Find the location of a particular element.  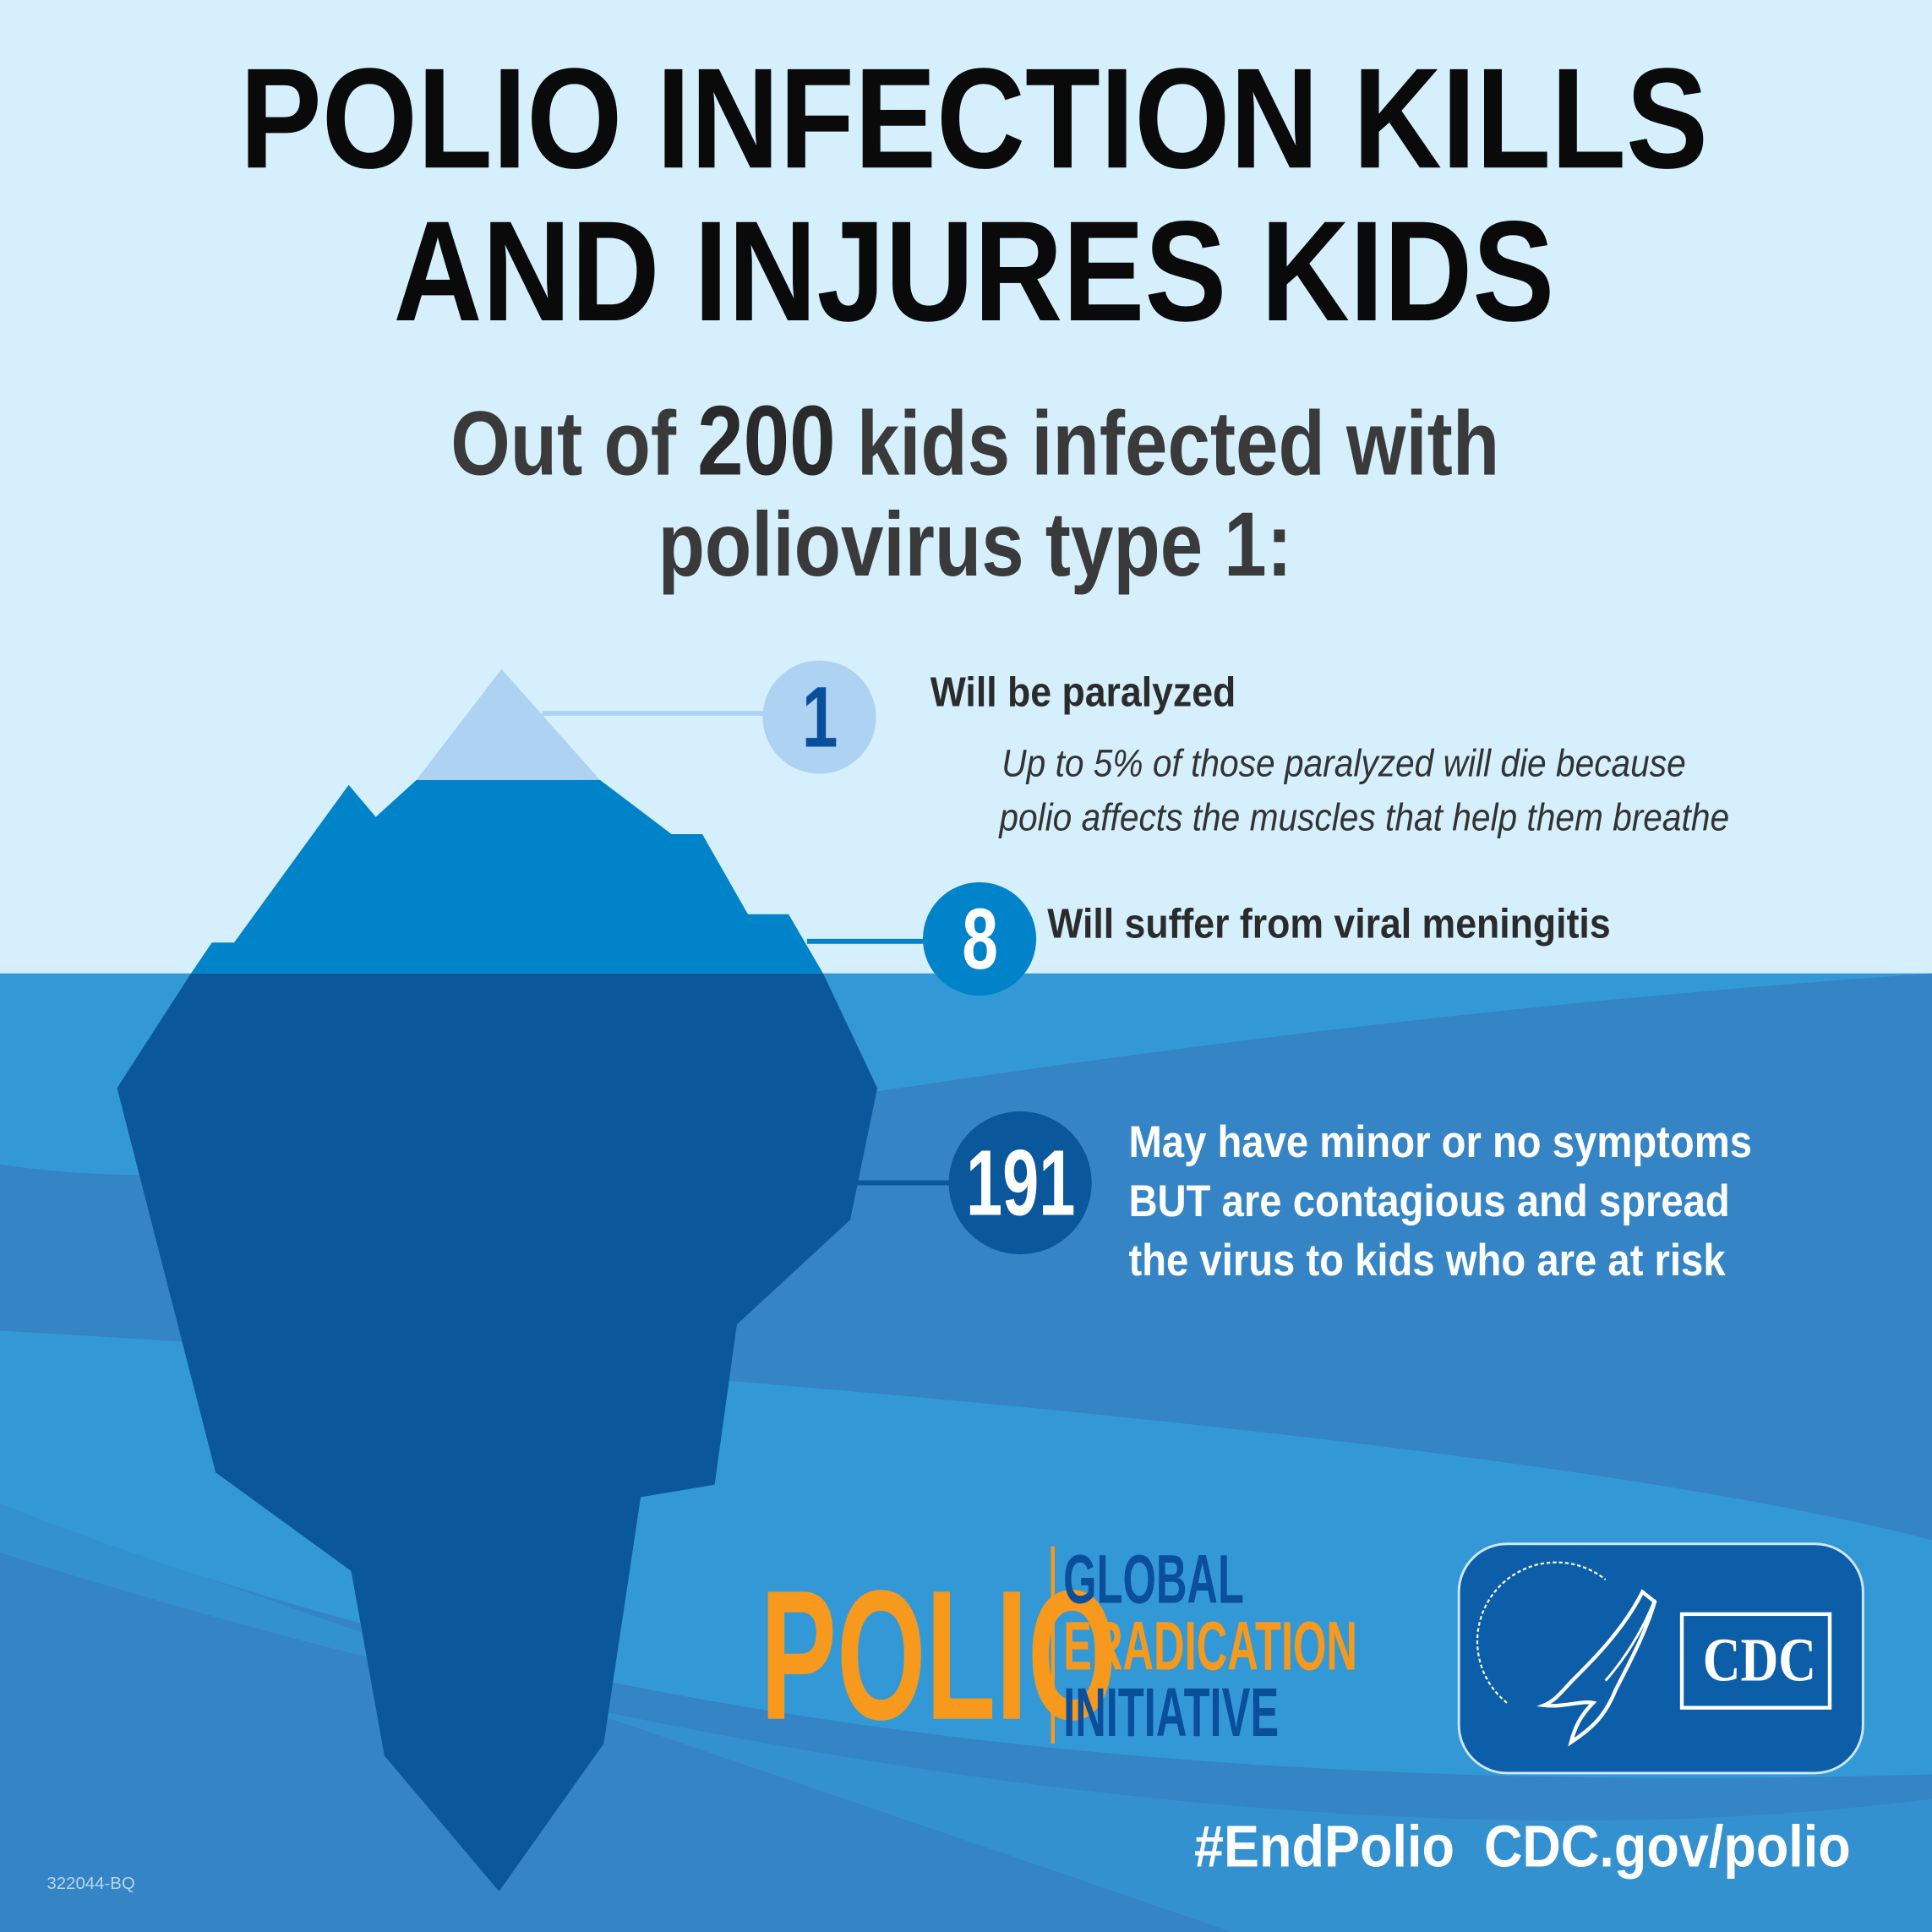

subtitle-line-1: Out of 200 kids infected with is located at coordinates (975, 442).